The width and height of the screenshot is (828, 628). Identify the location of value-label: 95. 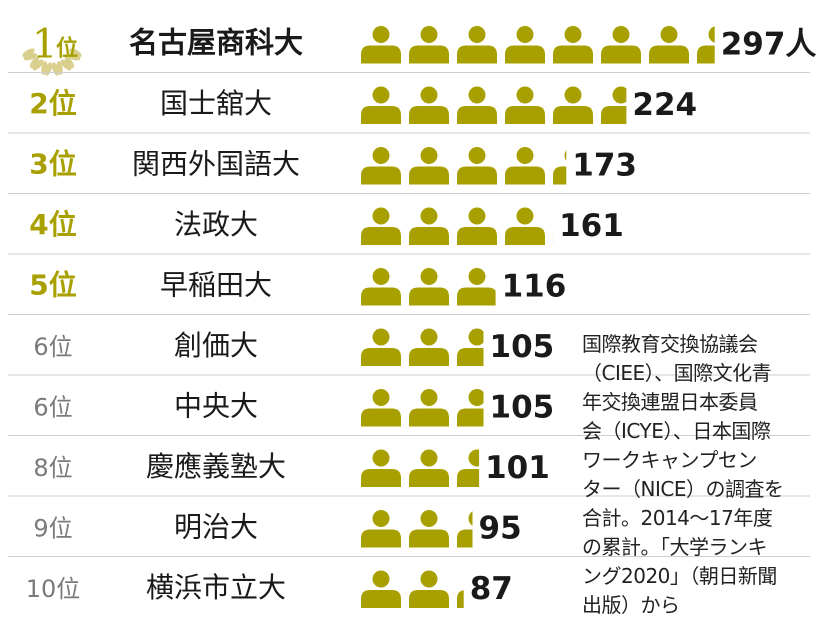
(500, 528).